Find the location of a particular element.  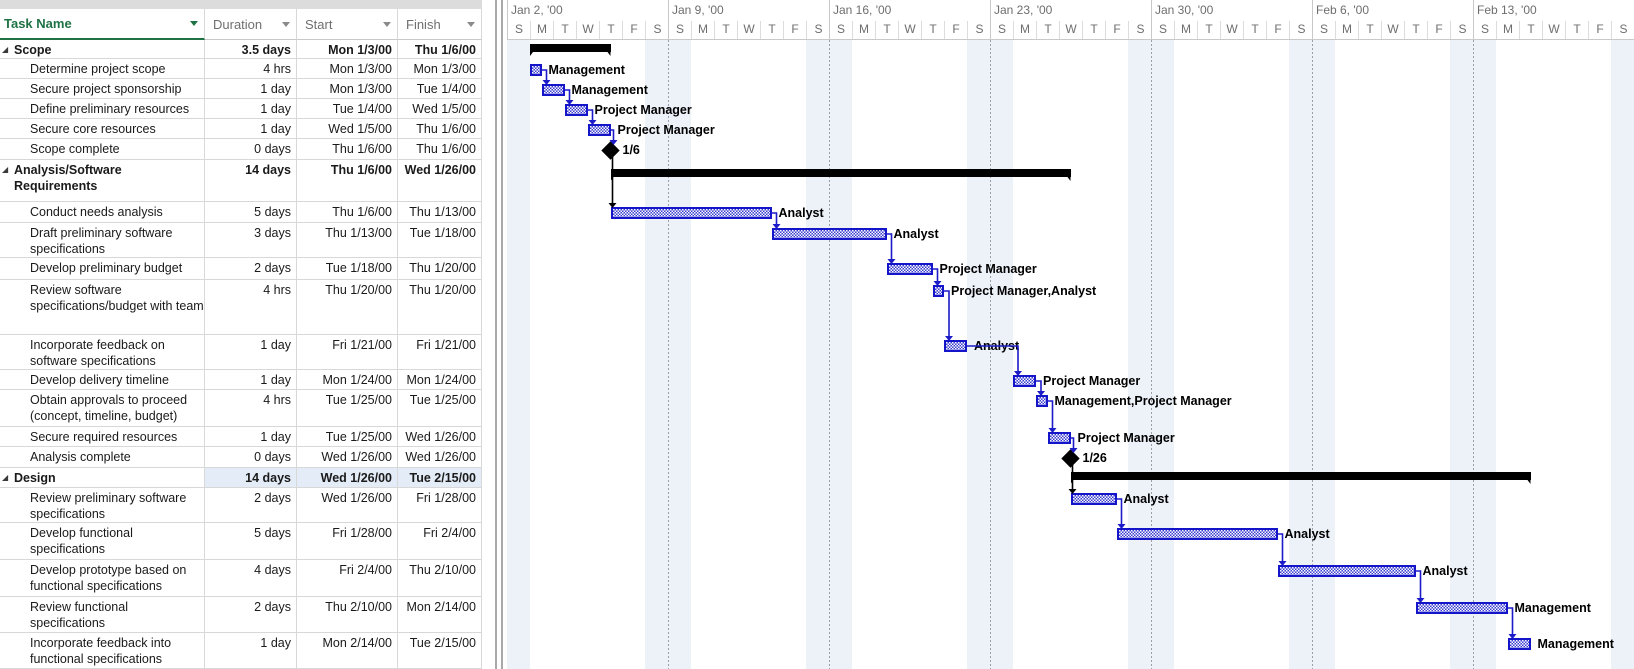

duration-cell: 14 days is located at coordinates (251, 181).